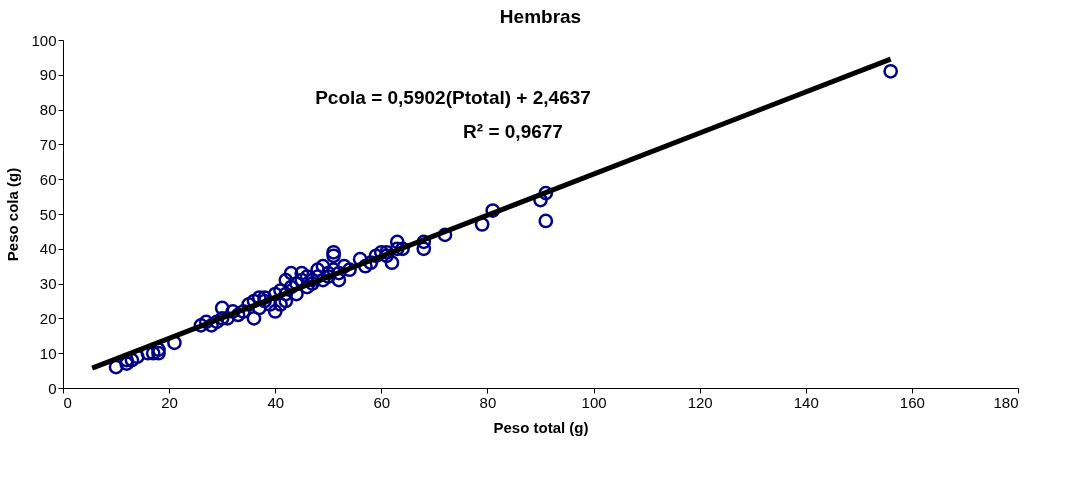 This screenshot has height=482, width=1070. Describe the element at coordinates (48, 179) in the screenshot. I see `y-tick-label: 60` at that location.